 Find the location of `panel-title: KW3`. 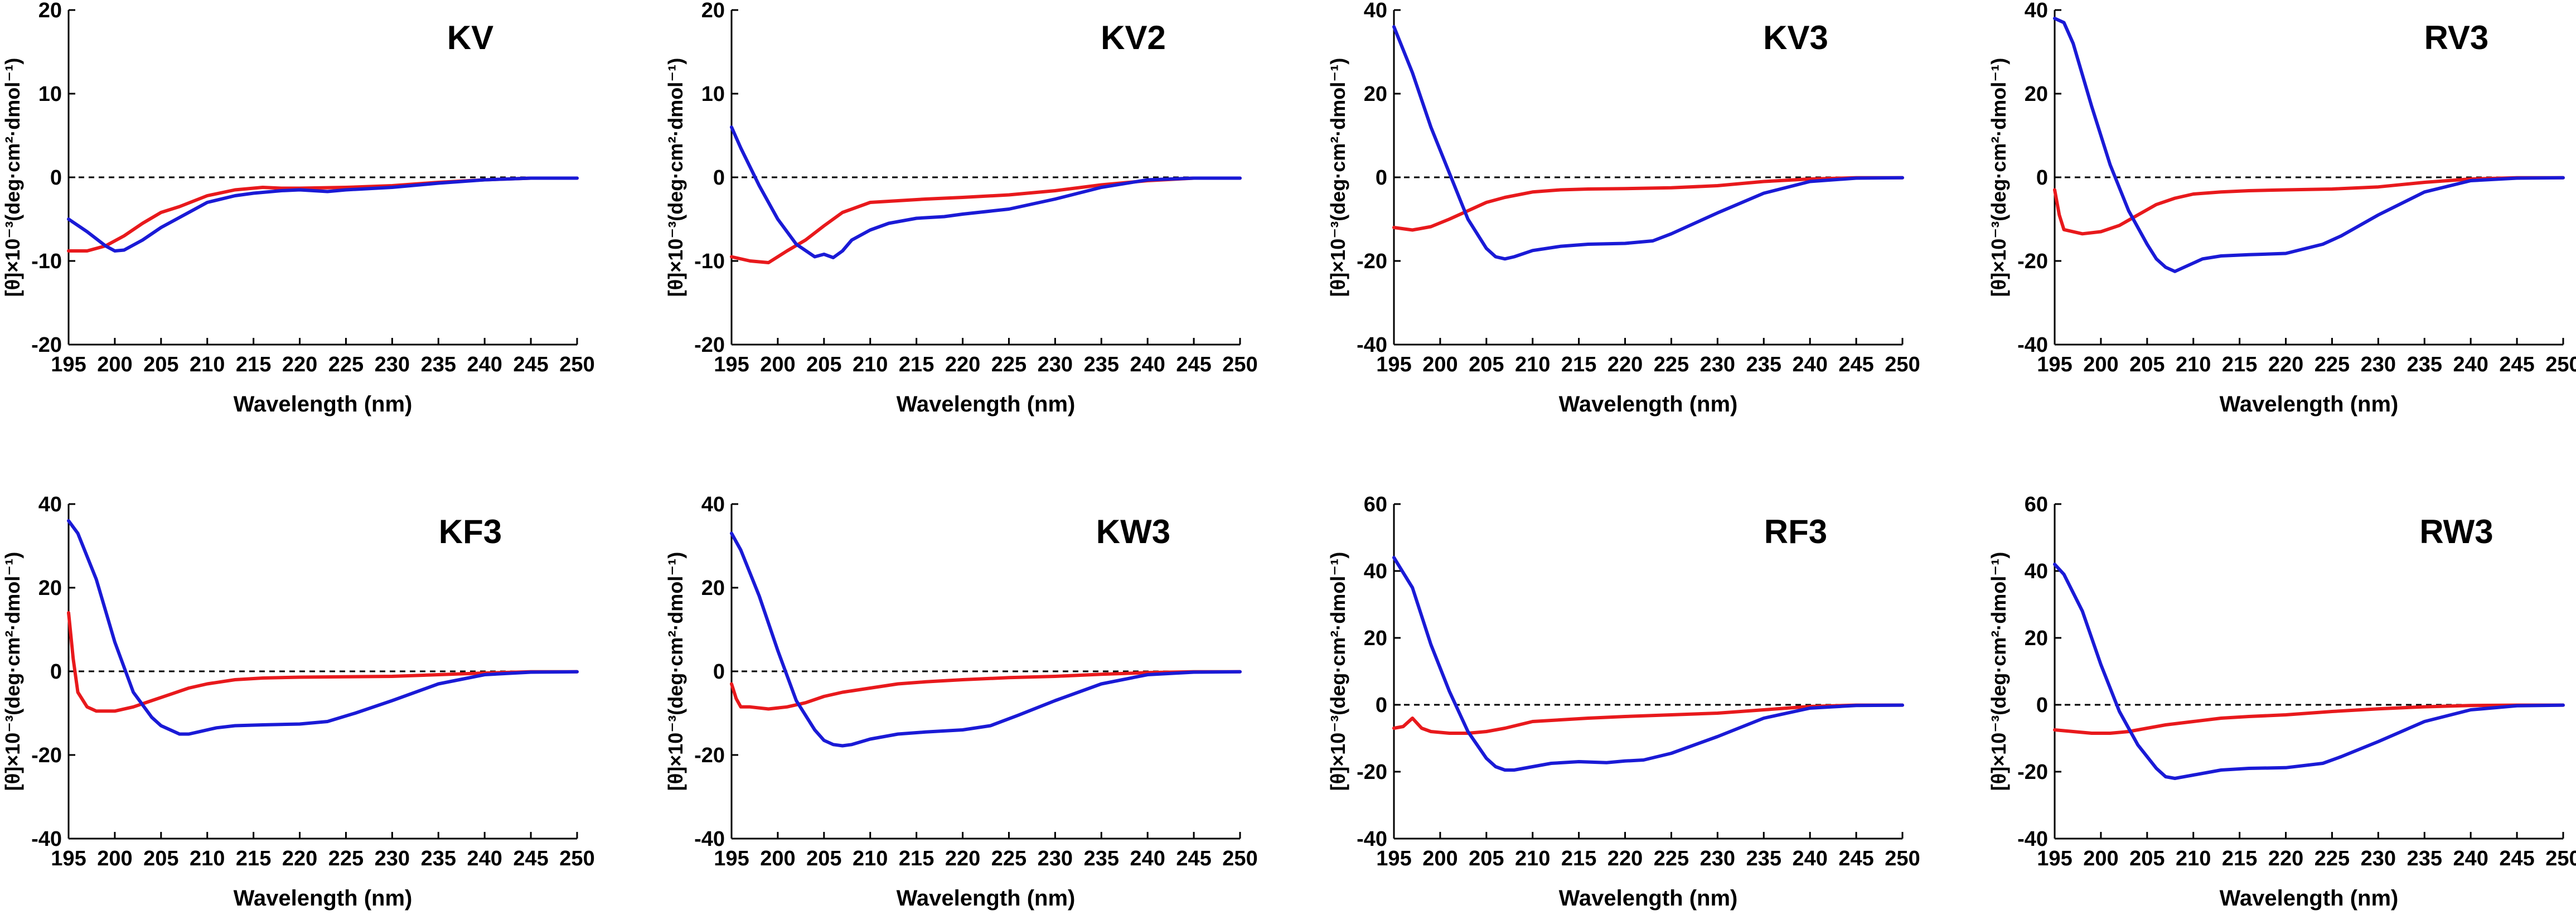

panel-title: KW3 is located at coordinates (1133, 531).